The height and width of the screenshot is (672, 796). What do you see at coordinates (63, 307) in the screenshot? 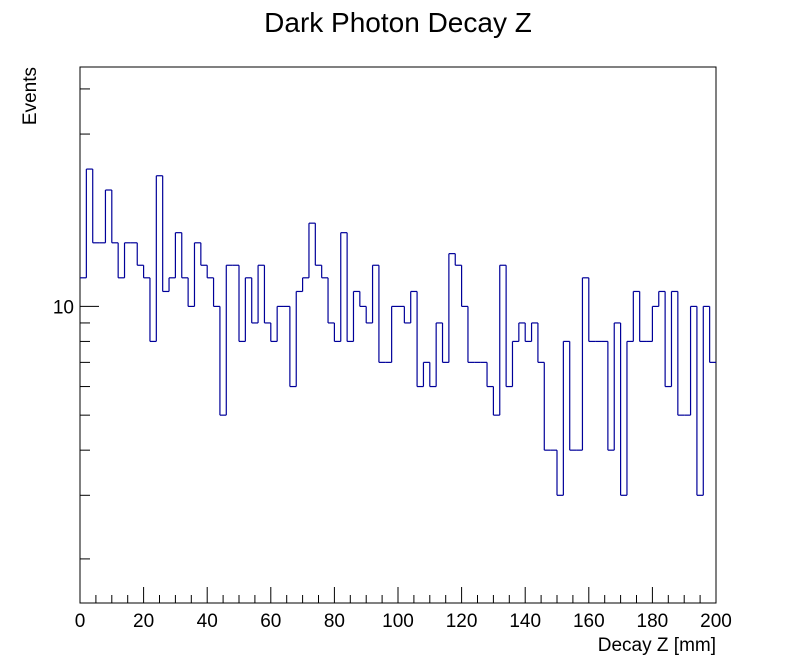
I see `y-tick-label: 10` at bounding box center [63, 307].